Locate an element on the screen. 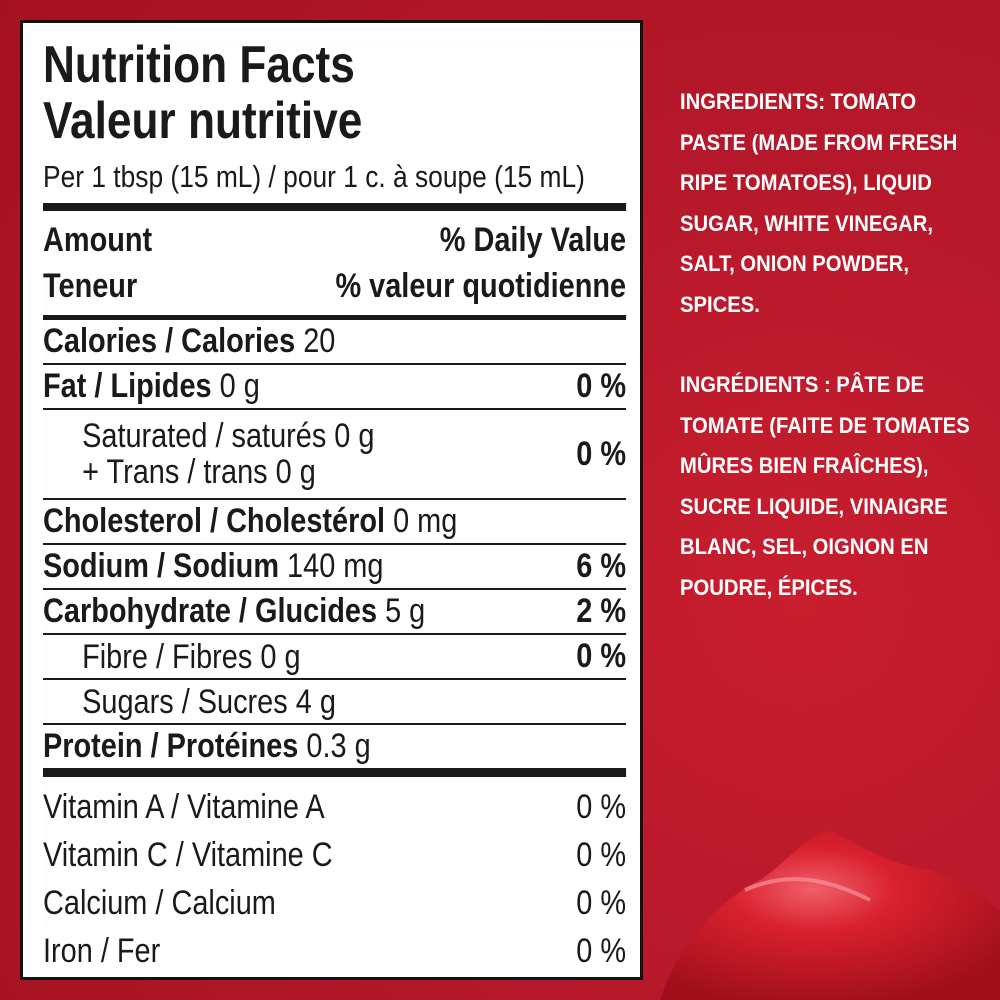  nutrient-amount: 0 g is located at coordinates (239, 386).